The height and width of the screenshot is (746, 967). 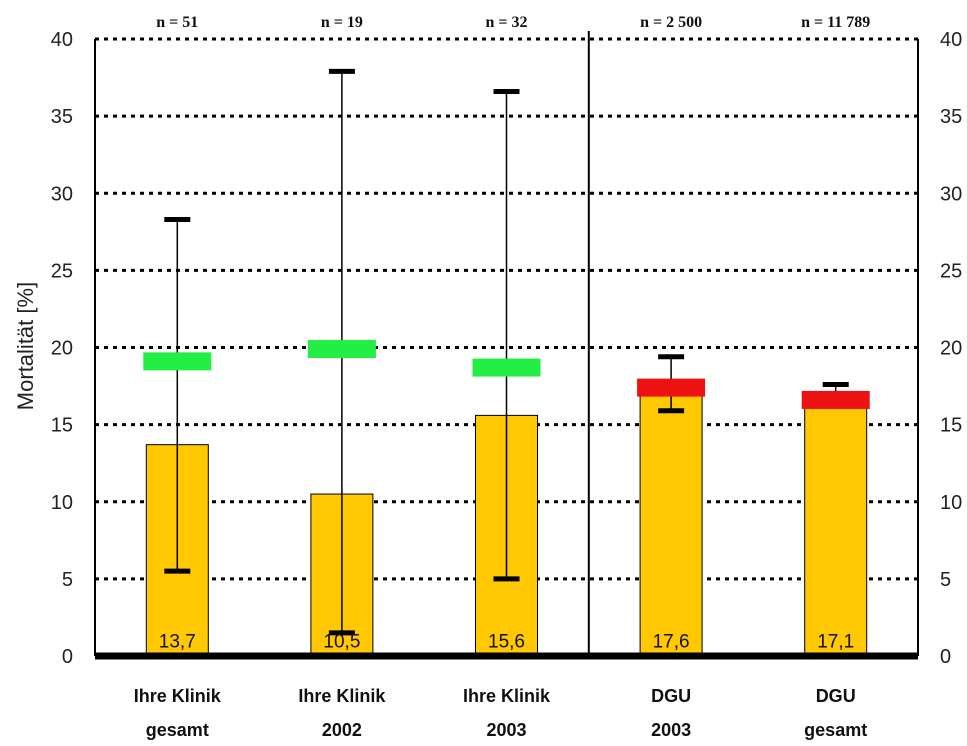 I want to click on category-label-line2: 2002, so click(x=342, y=730).